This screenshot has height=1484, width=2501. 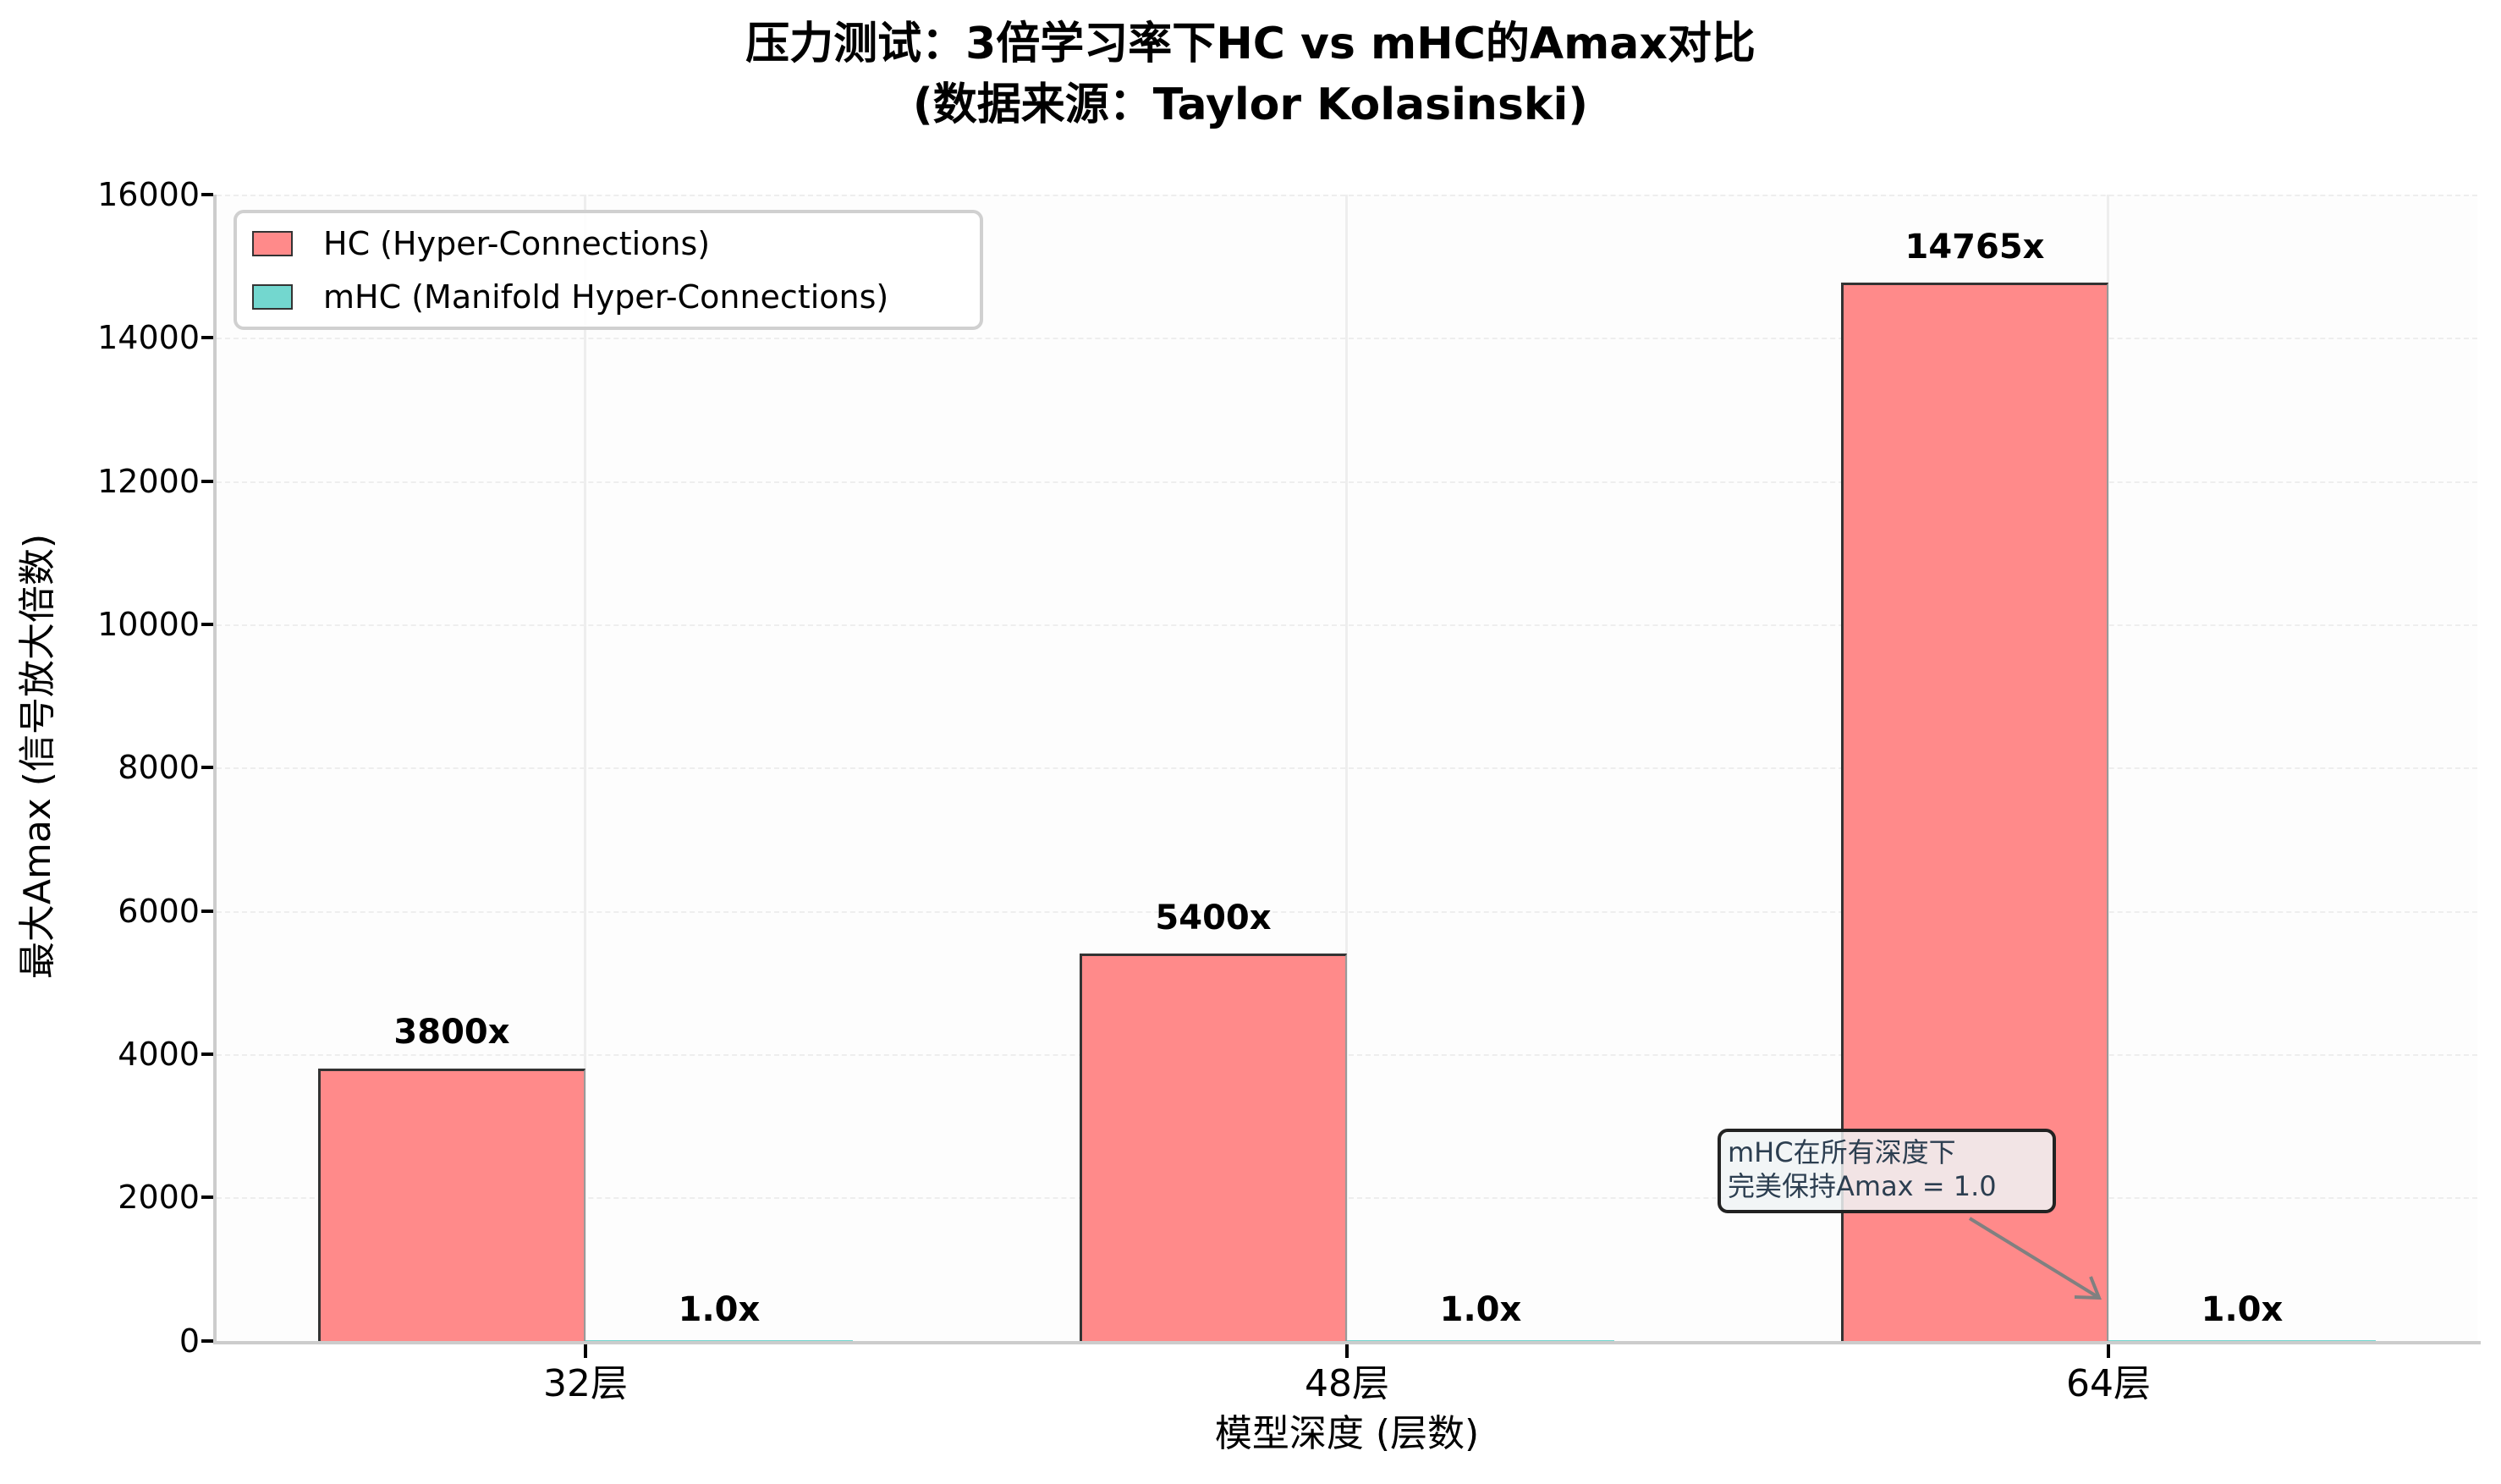 I want to click on chart-subtitle: (数据来源：Taylor Kolasinski), so click(x=1250, y=105).